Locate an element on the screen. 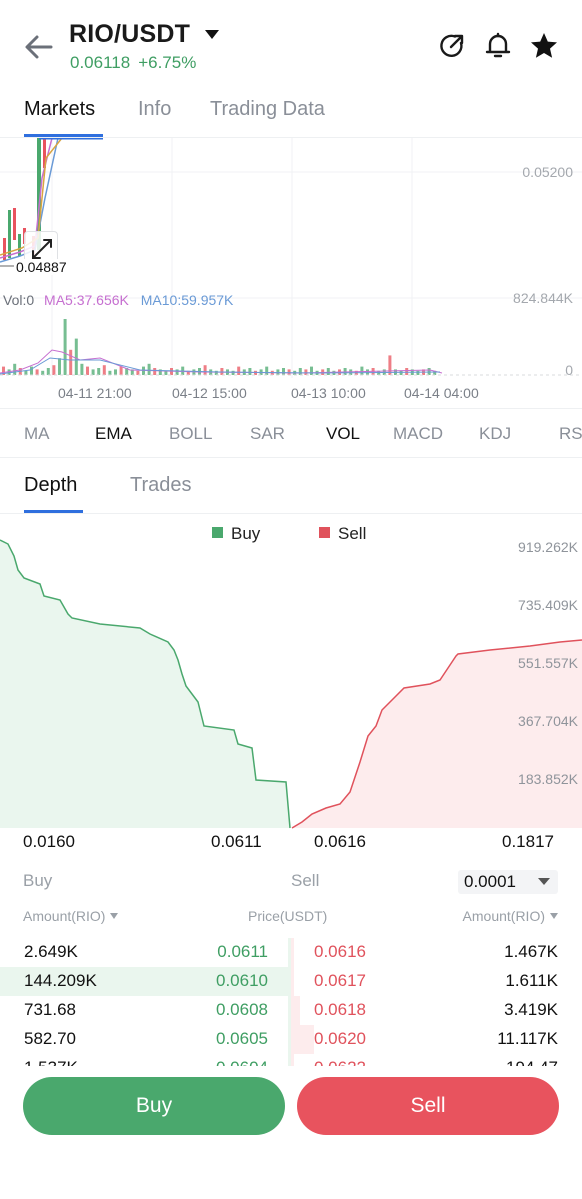  orderbook-row: 731.68 0.0608 0.0618 3.419K is located at coordinates (291, 1010).